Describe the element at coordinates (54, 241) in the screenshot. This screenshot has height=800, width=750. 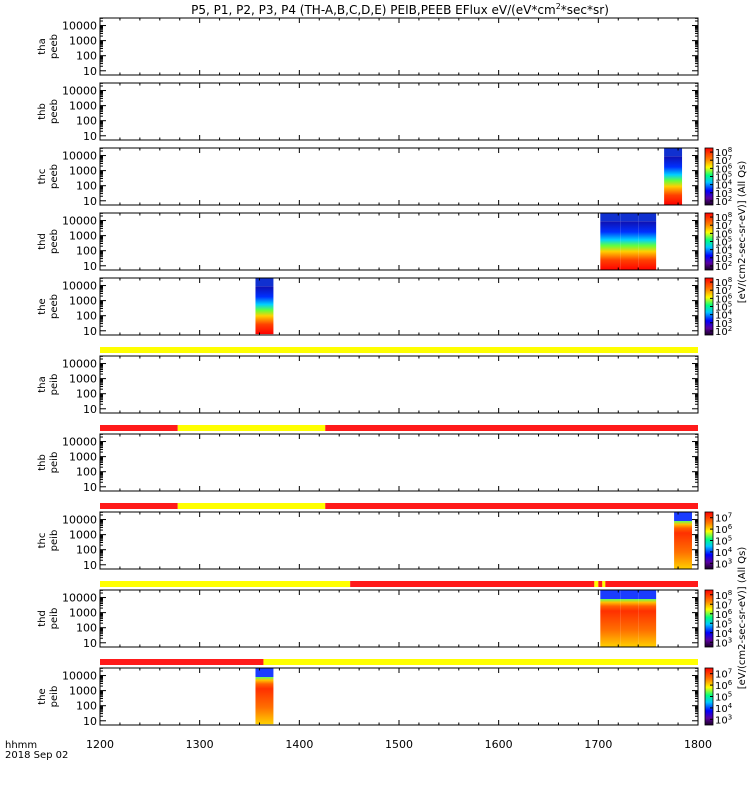
I see `panel-label-product-thd-peeb: peeb` at that location.